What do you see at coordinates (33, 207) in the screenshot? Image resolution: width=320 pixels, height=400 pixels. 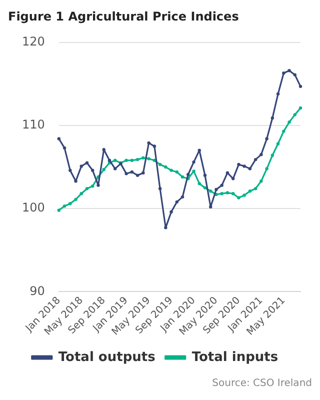 I see `y-tick-label: 100` at bounding box center [33, 207].